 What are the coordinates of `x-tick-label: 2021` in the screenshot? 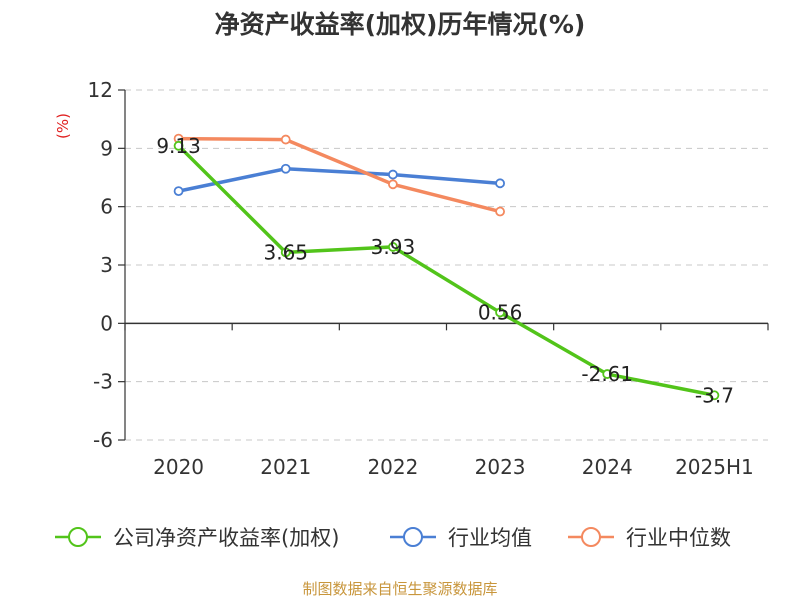 It's located at (285, 467).